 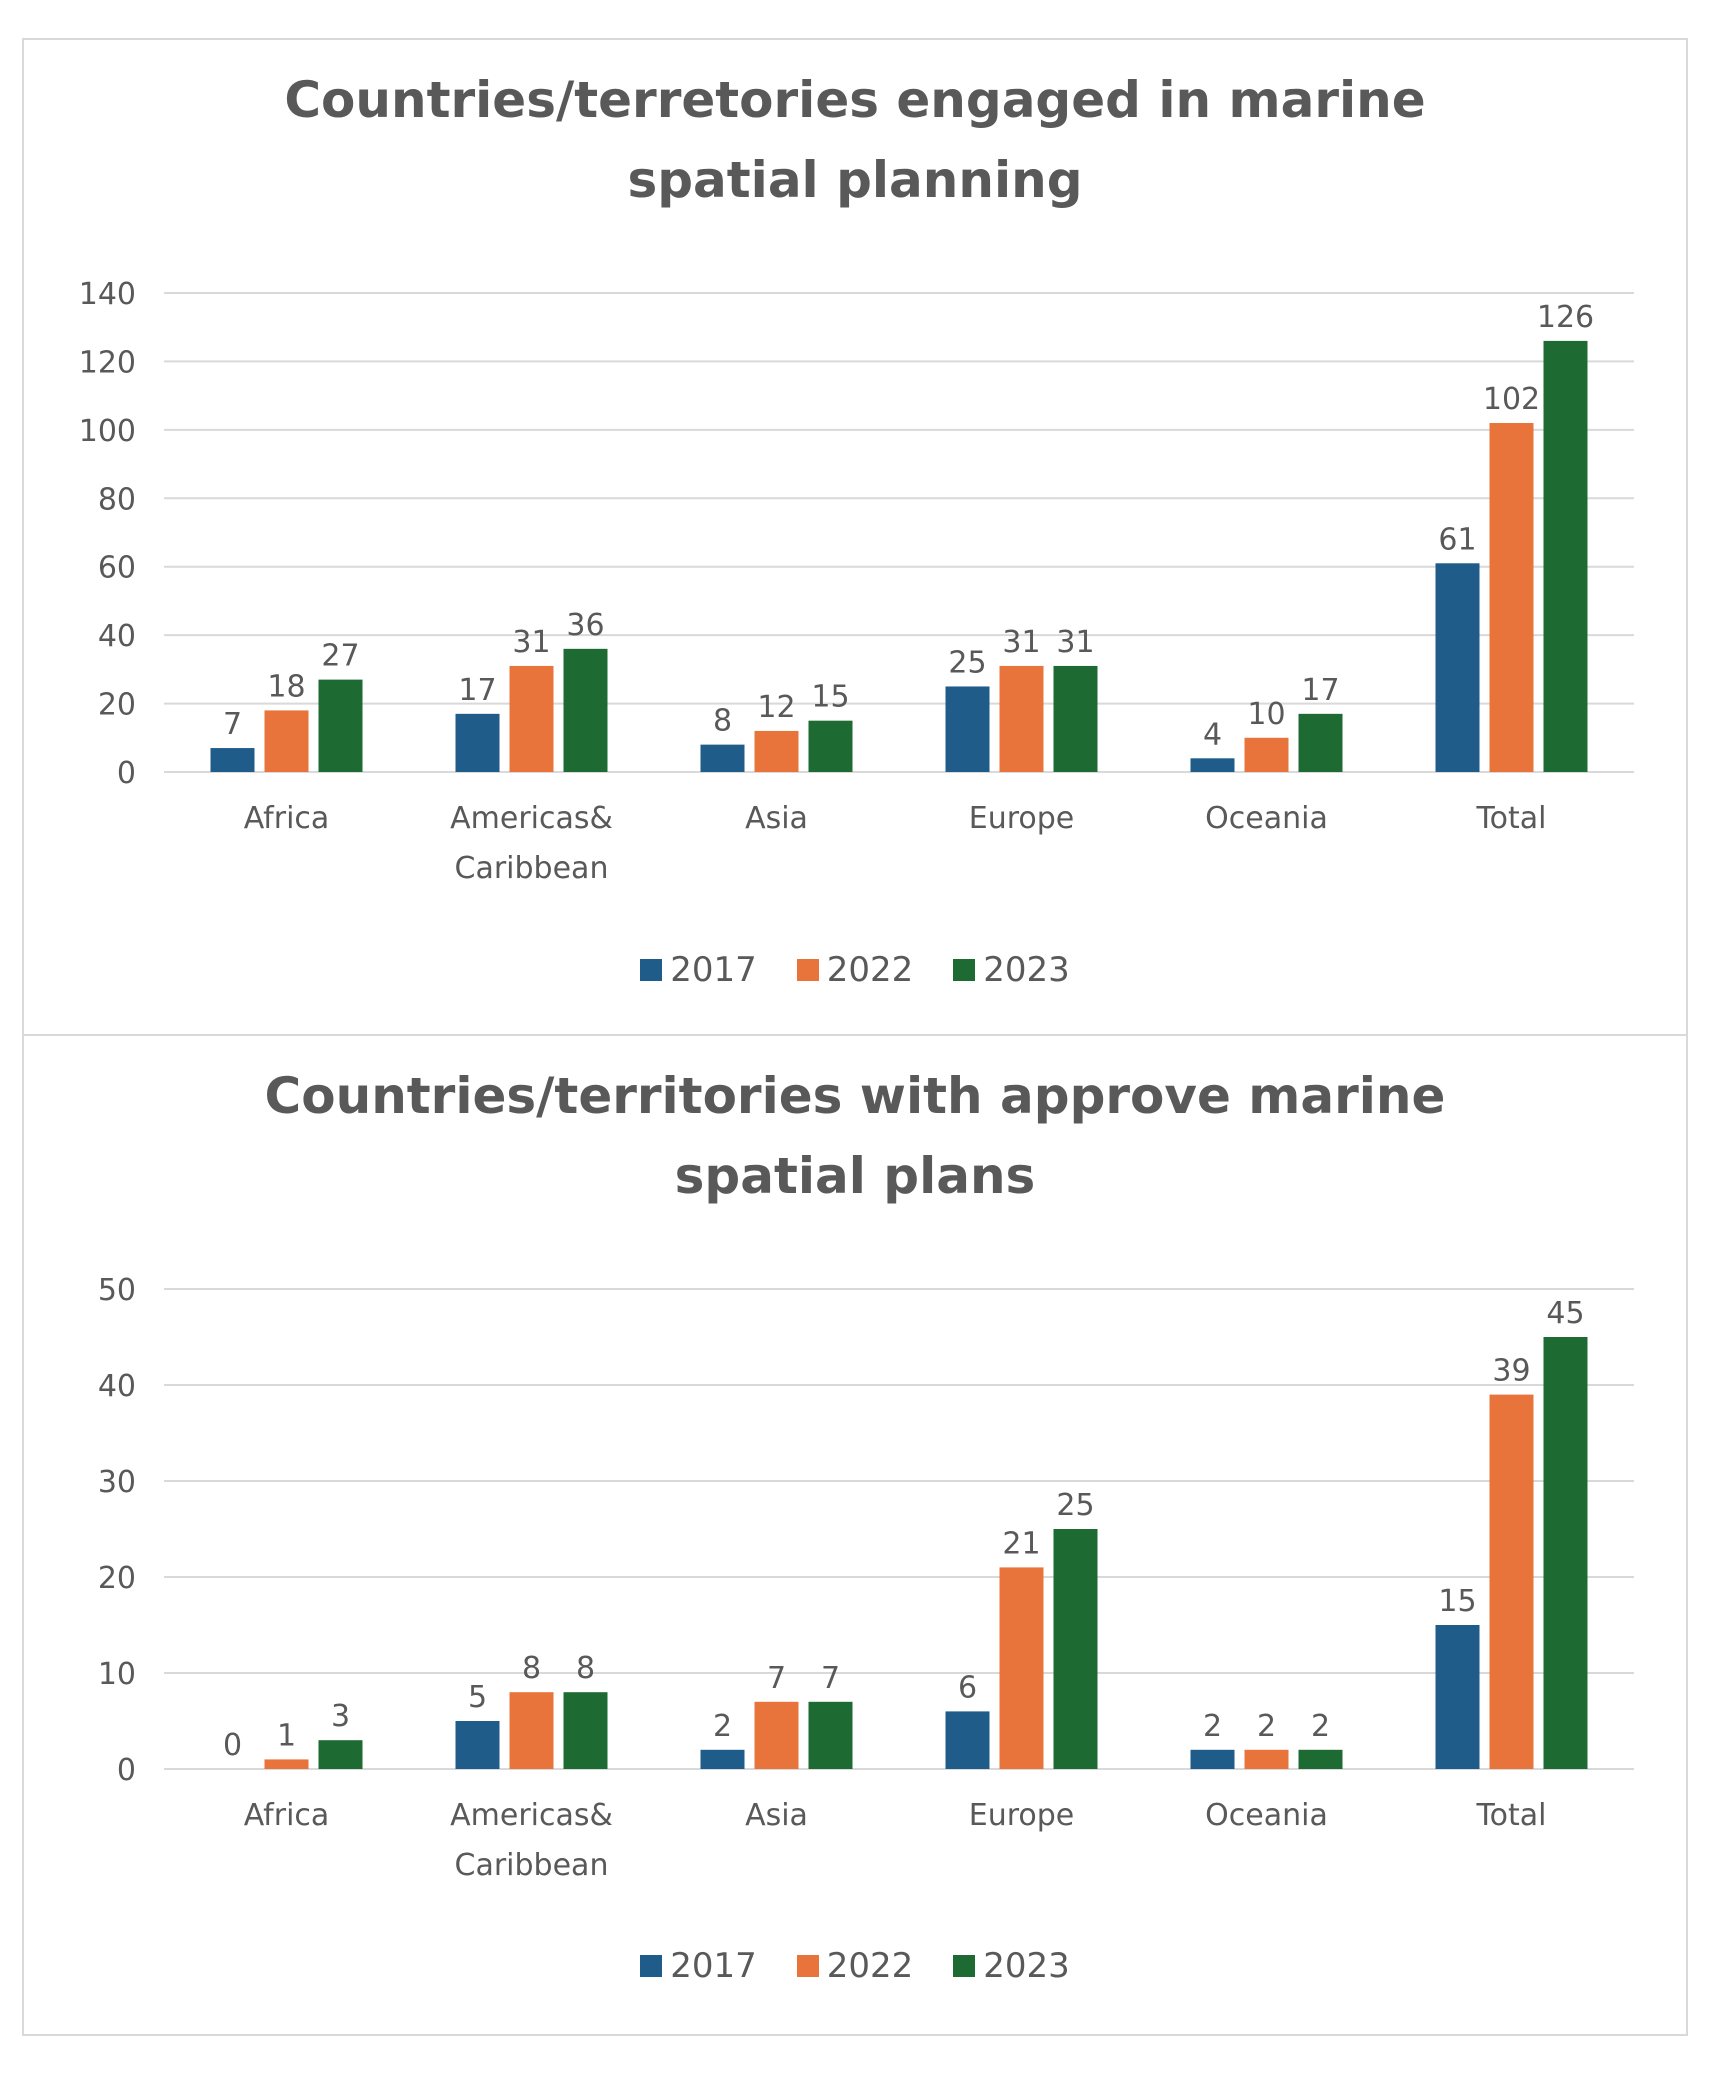 What do you see at coordinates (967, 662) in the screenshot?
I see `data-label: 25` at bounding box center [967, 662].